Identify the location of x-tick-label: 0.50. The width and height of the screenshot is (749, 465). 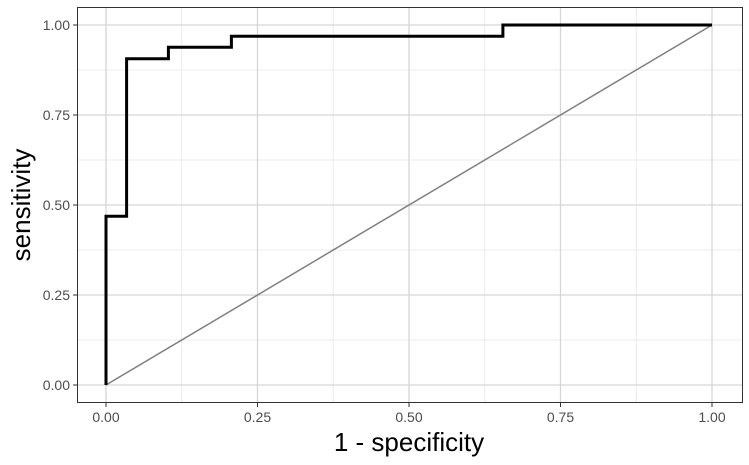
(408, 417).